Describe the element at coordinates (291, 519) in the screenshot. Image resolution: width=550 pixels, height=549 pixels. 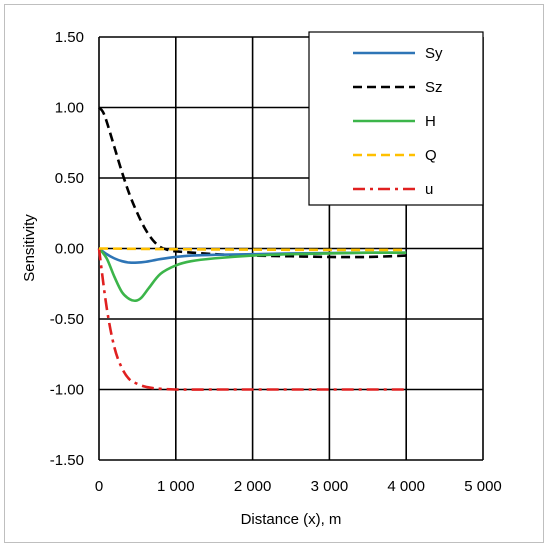
I see `x-axis-title: Distance (x), m` at that location.